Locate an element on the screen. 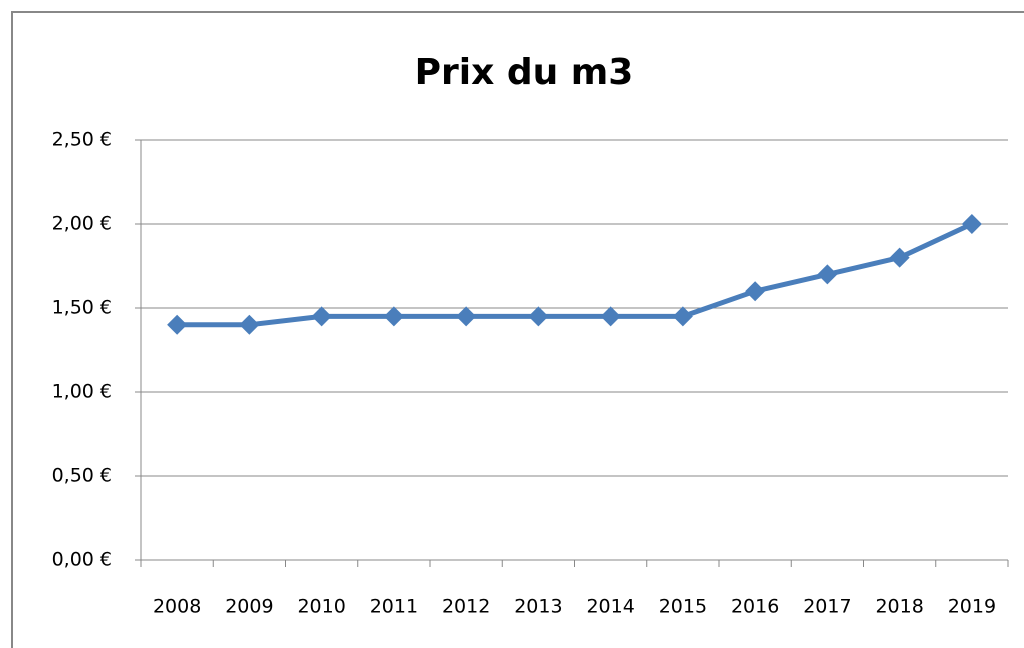  y-tick-label: 2,50 € is located at coordinates (82, 140).